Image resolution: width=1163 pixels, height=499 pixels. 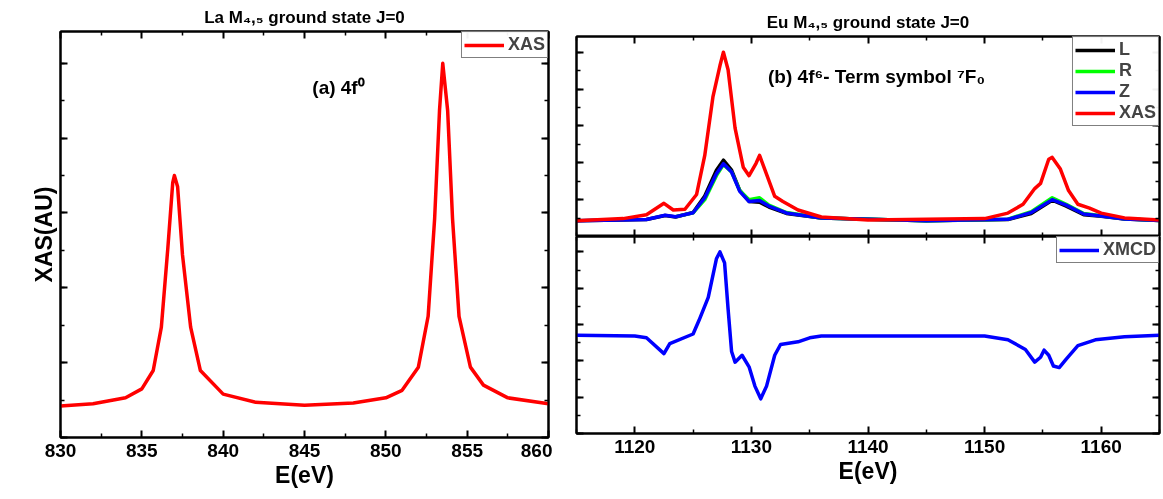 What do you see at coordinates (1125, 70) in the screenshot?
I see `legend-label: R` at bounding box center [1125, 70].